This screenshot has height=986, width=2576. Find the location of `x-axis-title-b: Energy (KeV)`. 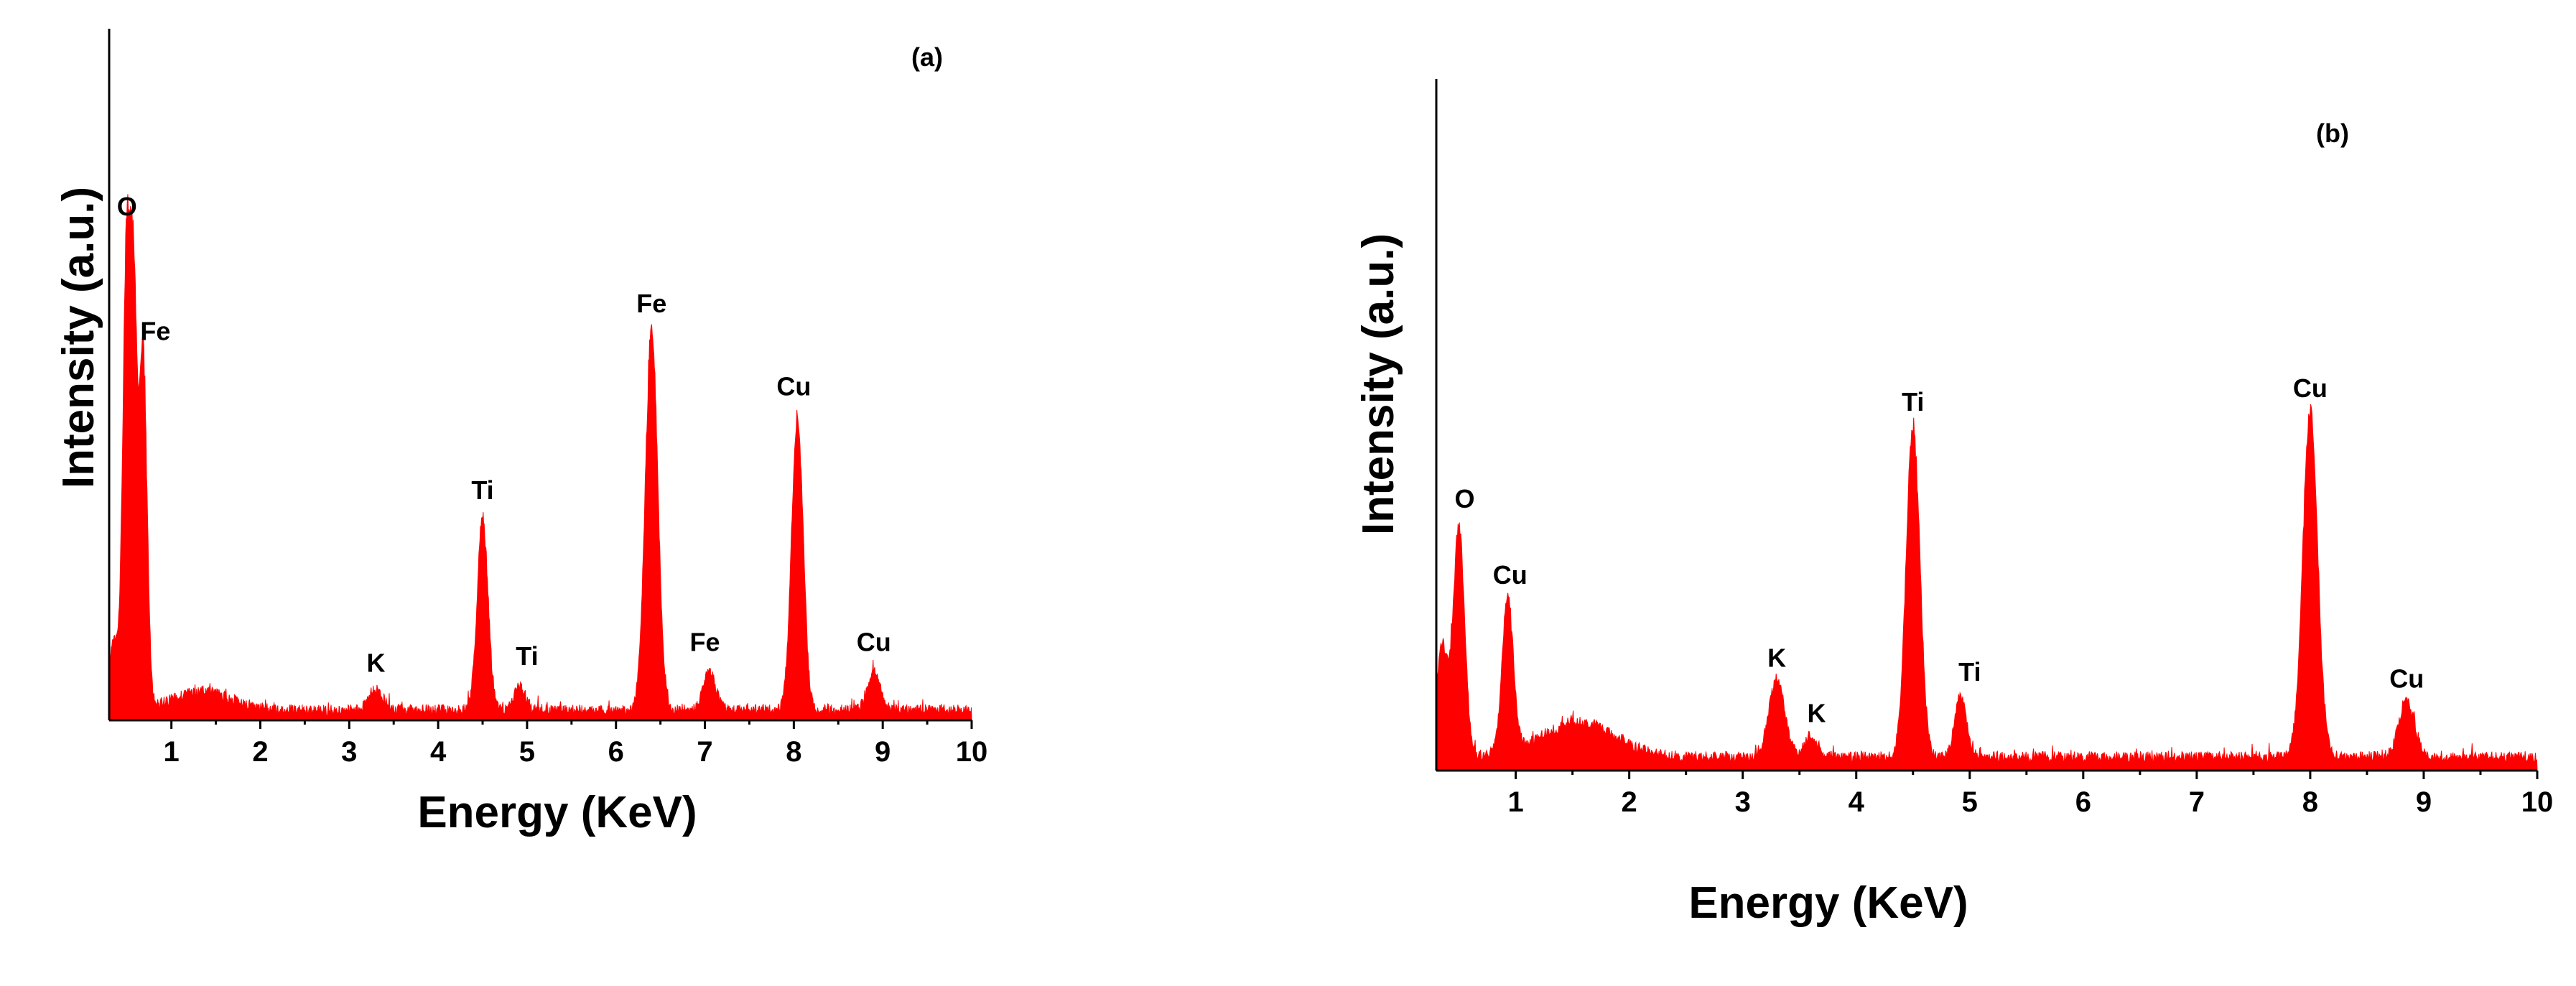

x-axis-title-b: Energy (KeV) is located at coordinates (1828, 903).